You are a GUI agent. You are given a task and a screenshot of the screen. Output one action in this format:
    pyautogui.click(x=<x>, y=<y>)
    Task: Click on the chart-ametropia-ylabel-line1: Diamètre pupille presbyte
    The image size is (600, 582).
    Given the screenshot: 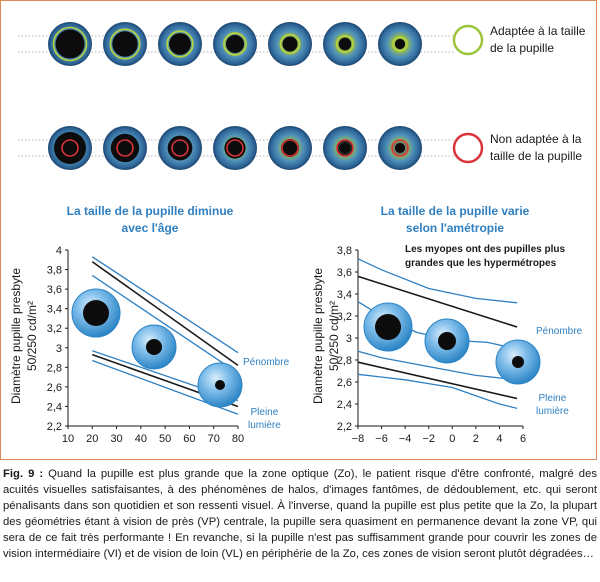 What is the action you would take?
    pyautogui.click(x=318, y=336)
    